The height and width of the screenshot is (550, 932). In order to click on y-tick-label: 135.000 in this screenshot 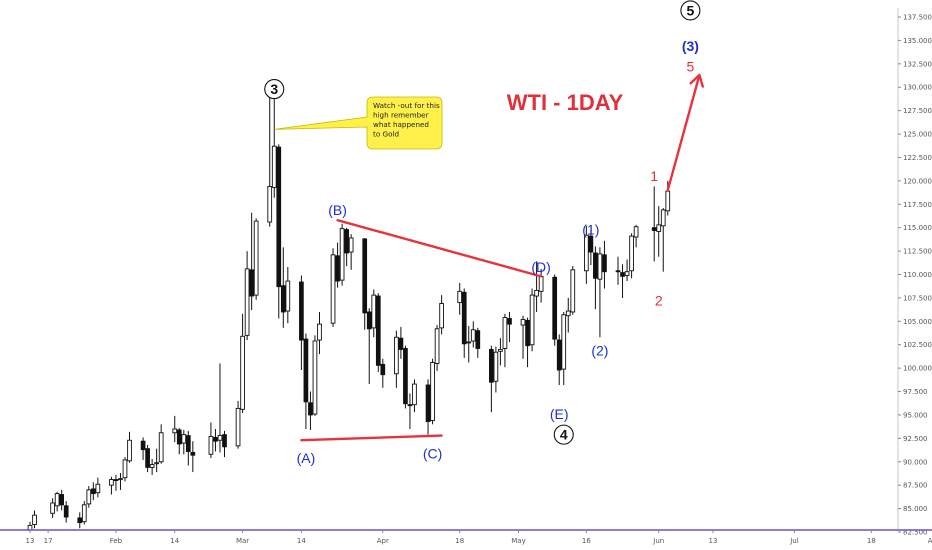, I will do `click(917, 41)`.